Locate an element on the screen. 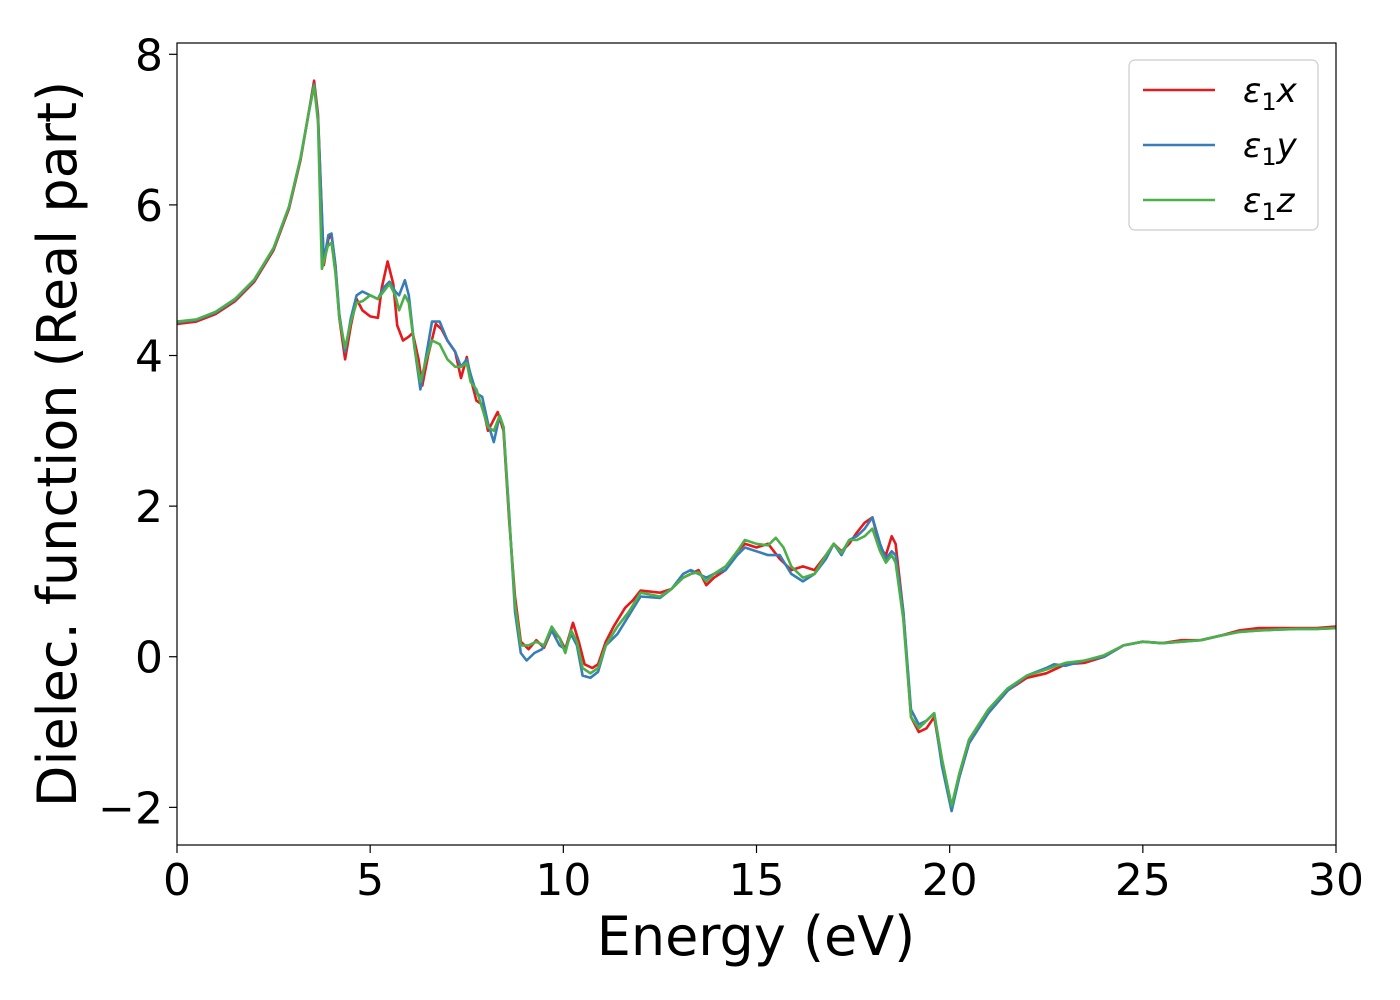  y-axis-ticks: −2 0 2 4 6 8 is located at coordinates (137, 432).